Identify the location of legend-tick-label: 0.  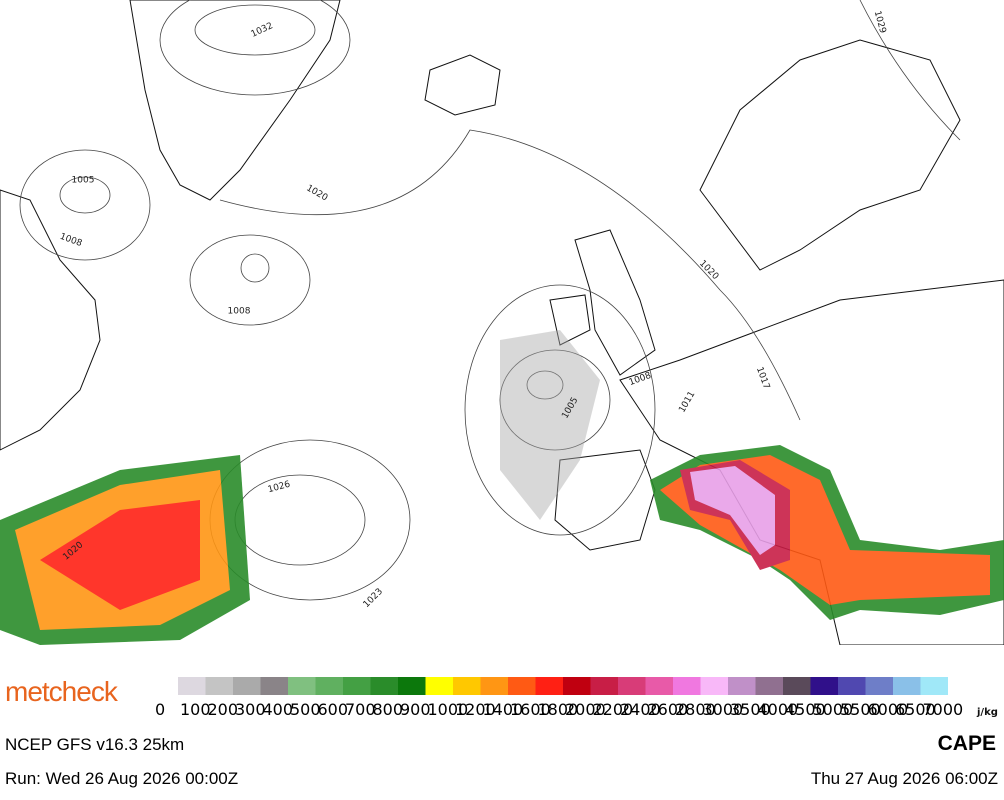
(160, 709).